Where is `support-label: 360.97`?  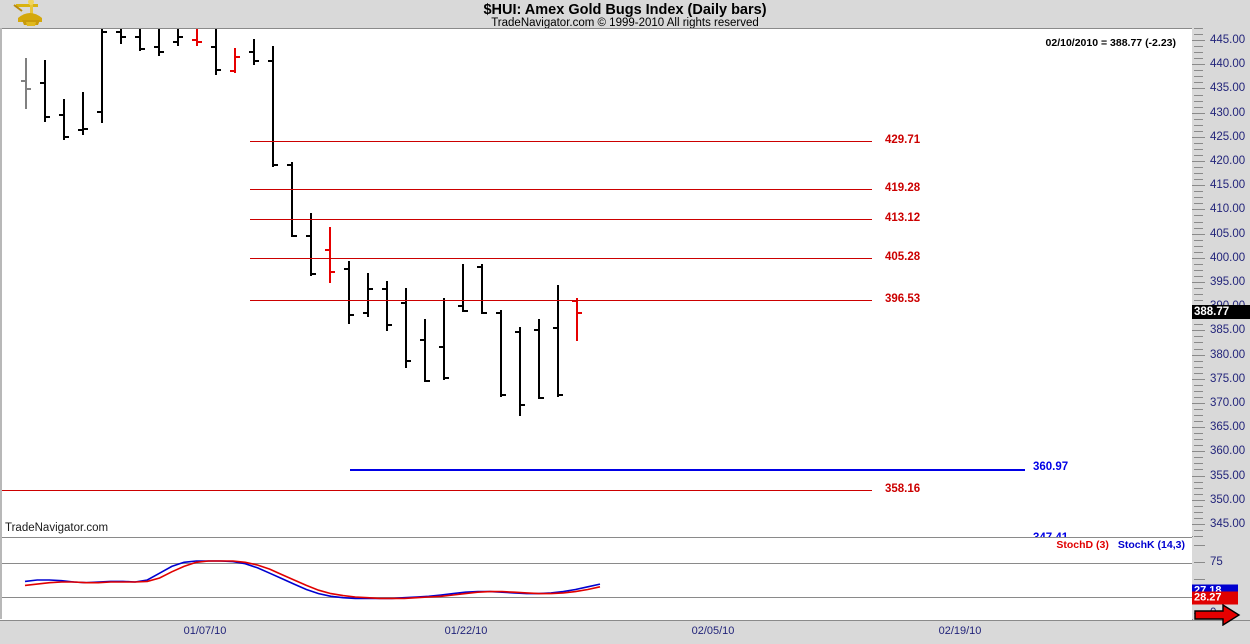 support-label: 360.97 is located at coordinates (1051, 467).